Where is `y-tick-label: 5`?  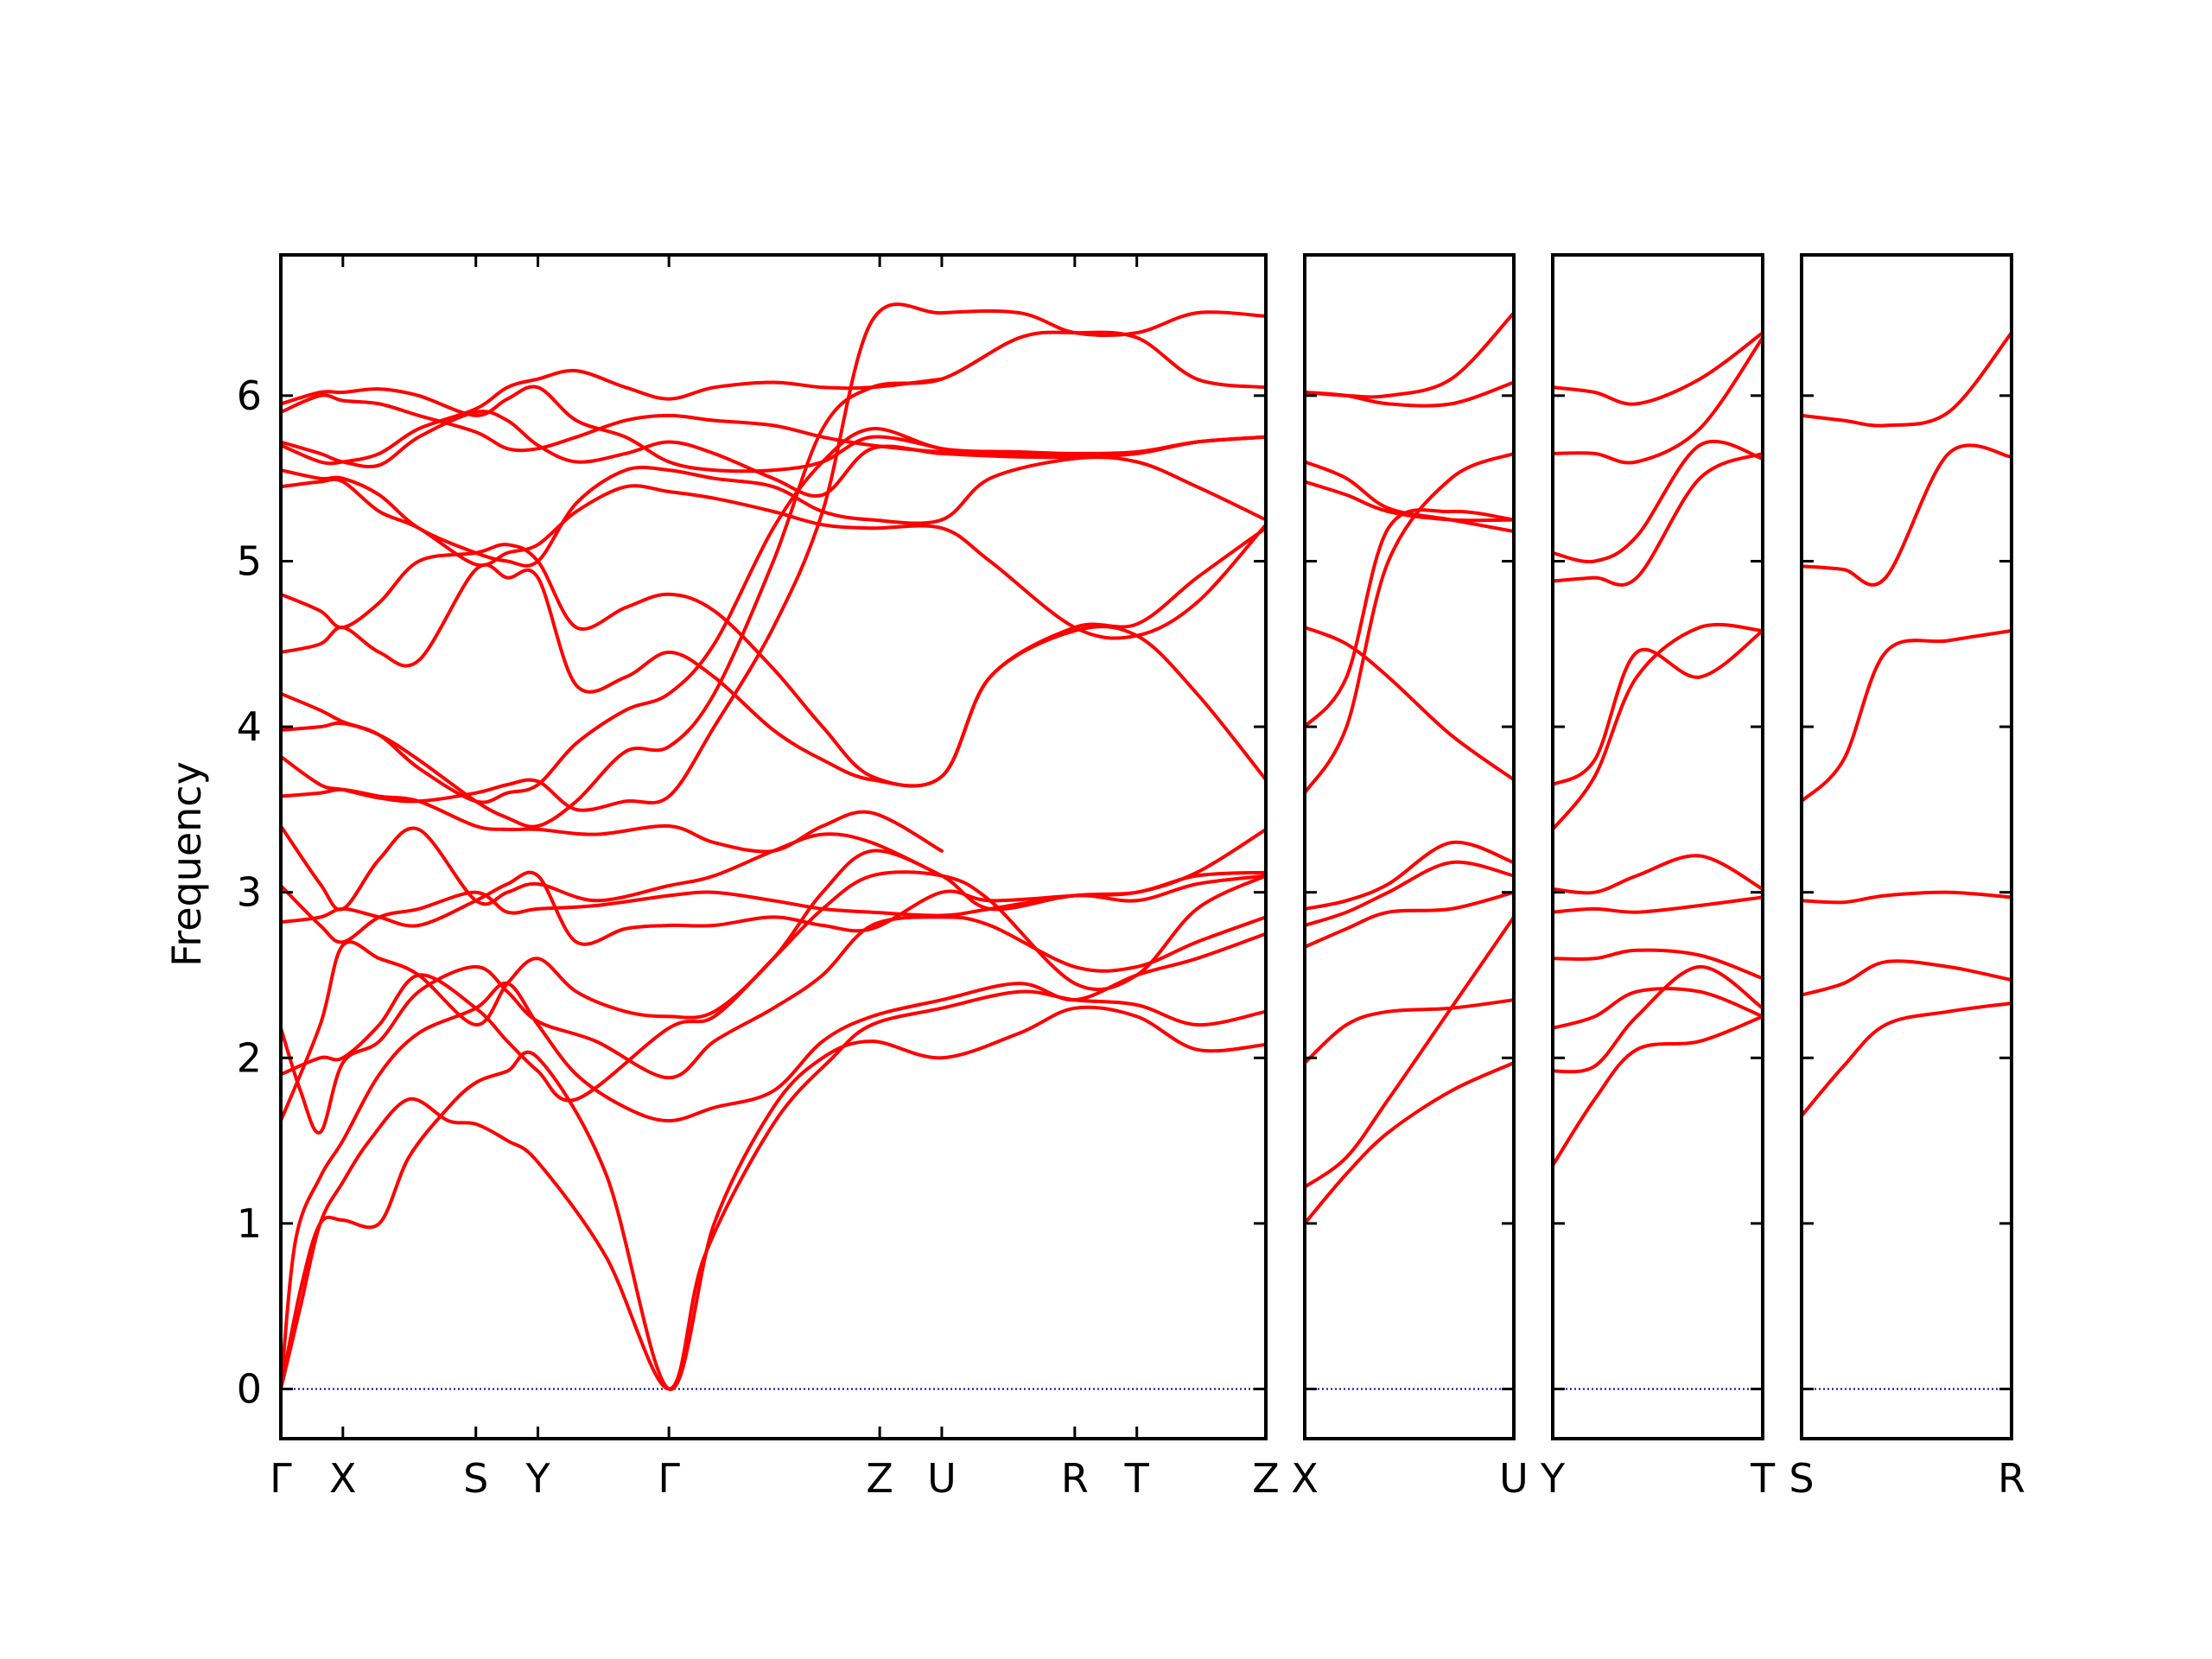 y-tick-label: 5 is located at coordinates (249, 560).